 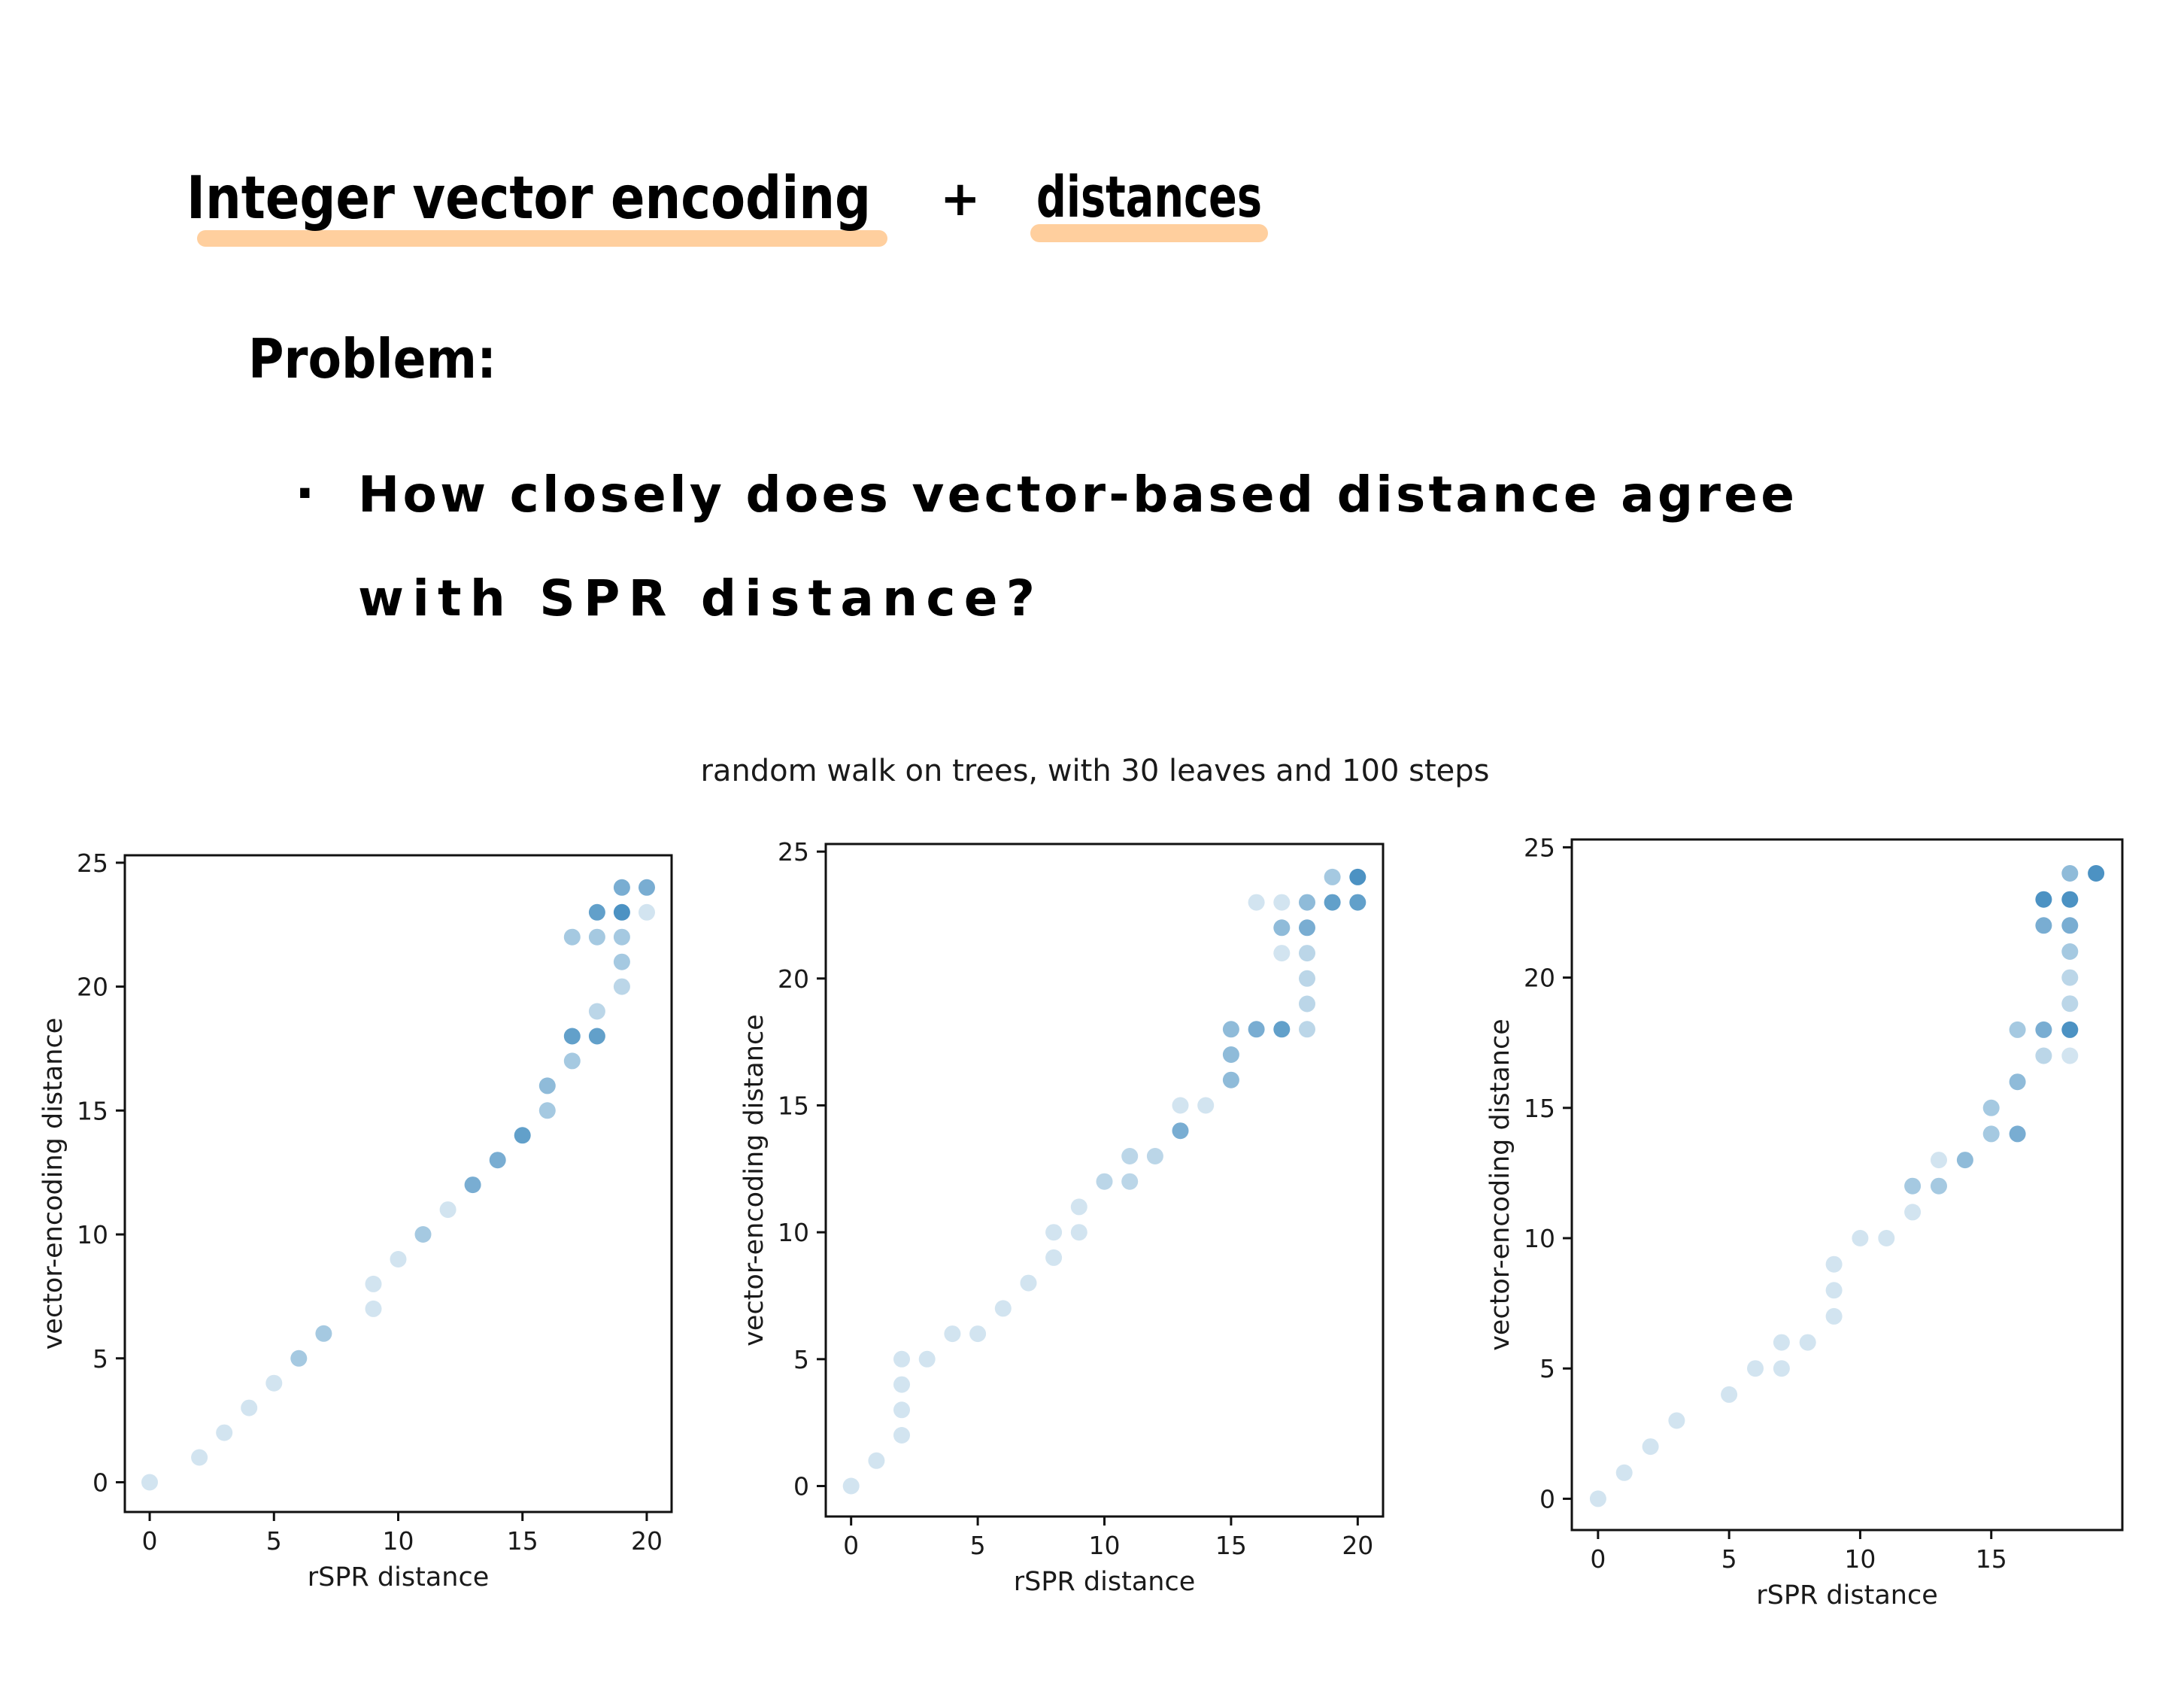 I want to click on heading-left: Integer vector encoding, so click(x=529, y=198).